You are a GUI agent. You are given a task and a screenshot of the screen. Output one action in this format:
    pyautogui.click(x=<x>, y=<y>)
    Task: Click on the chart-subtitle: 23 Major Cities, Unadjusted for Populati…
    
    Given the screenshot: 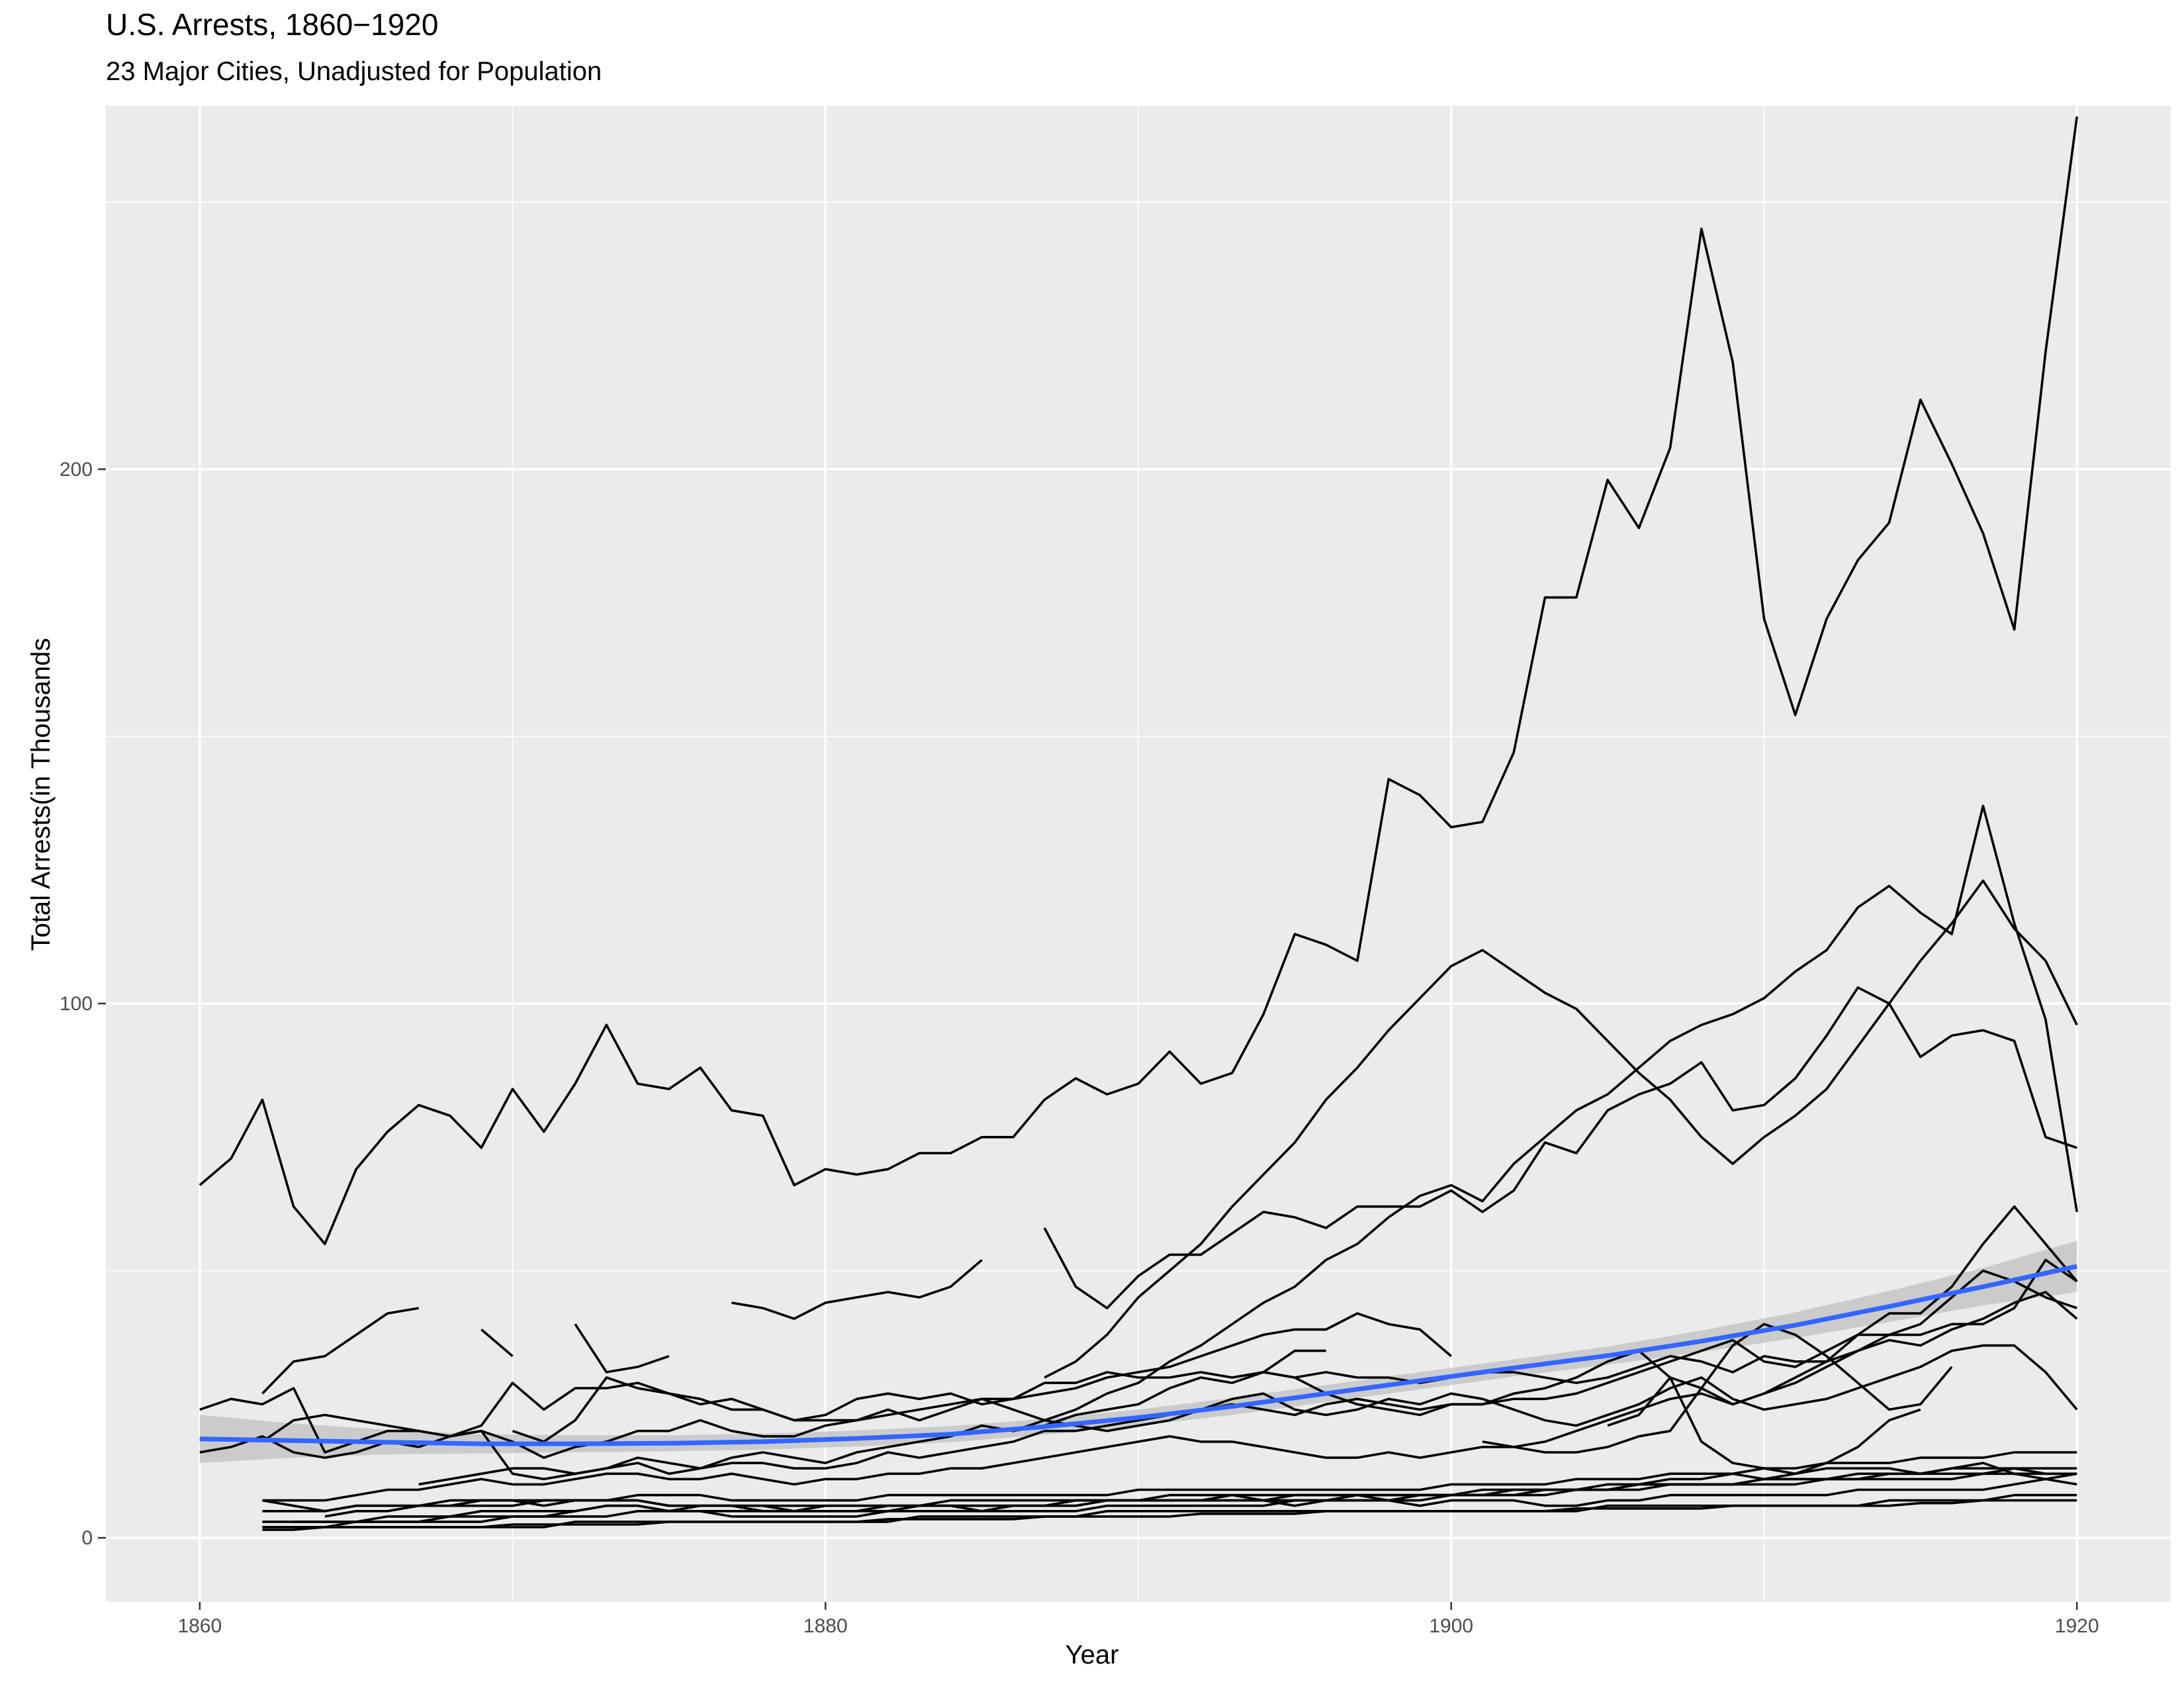 What is the action you would take?
    pyautogui.click(x=354, y=71)
    